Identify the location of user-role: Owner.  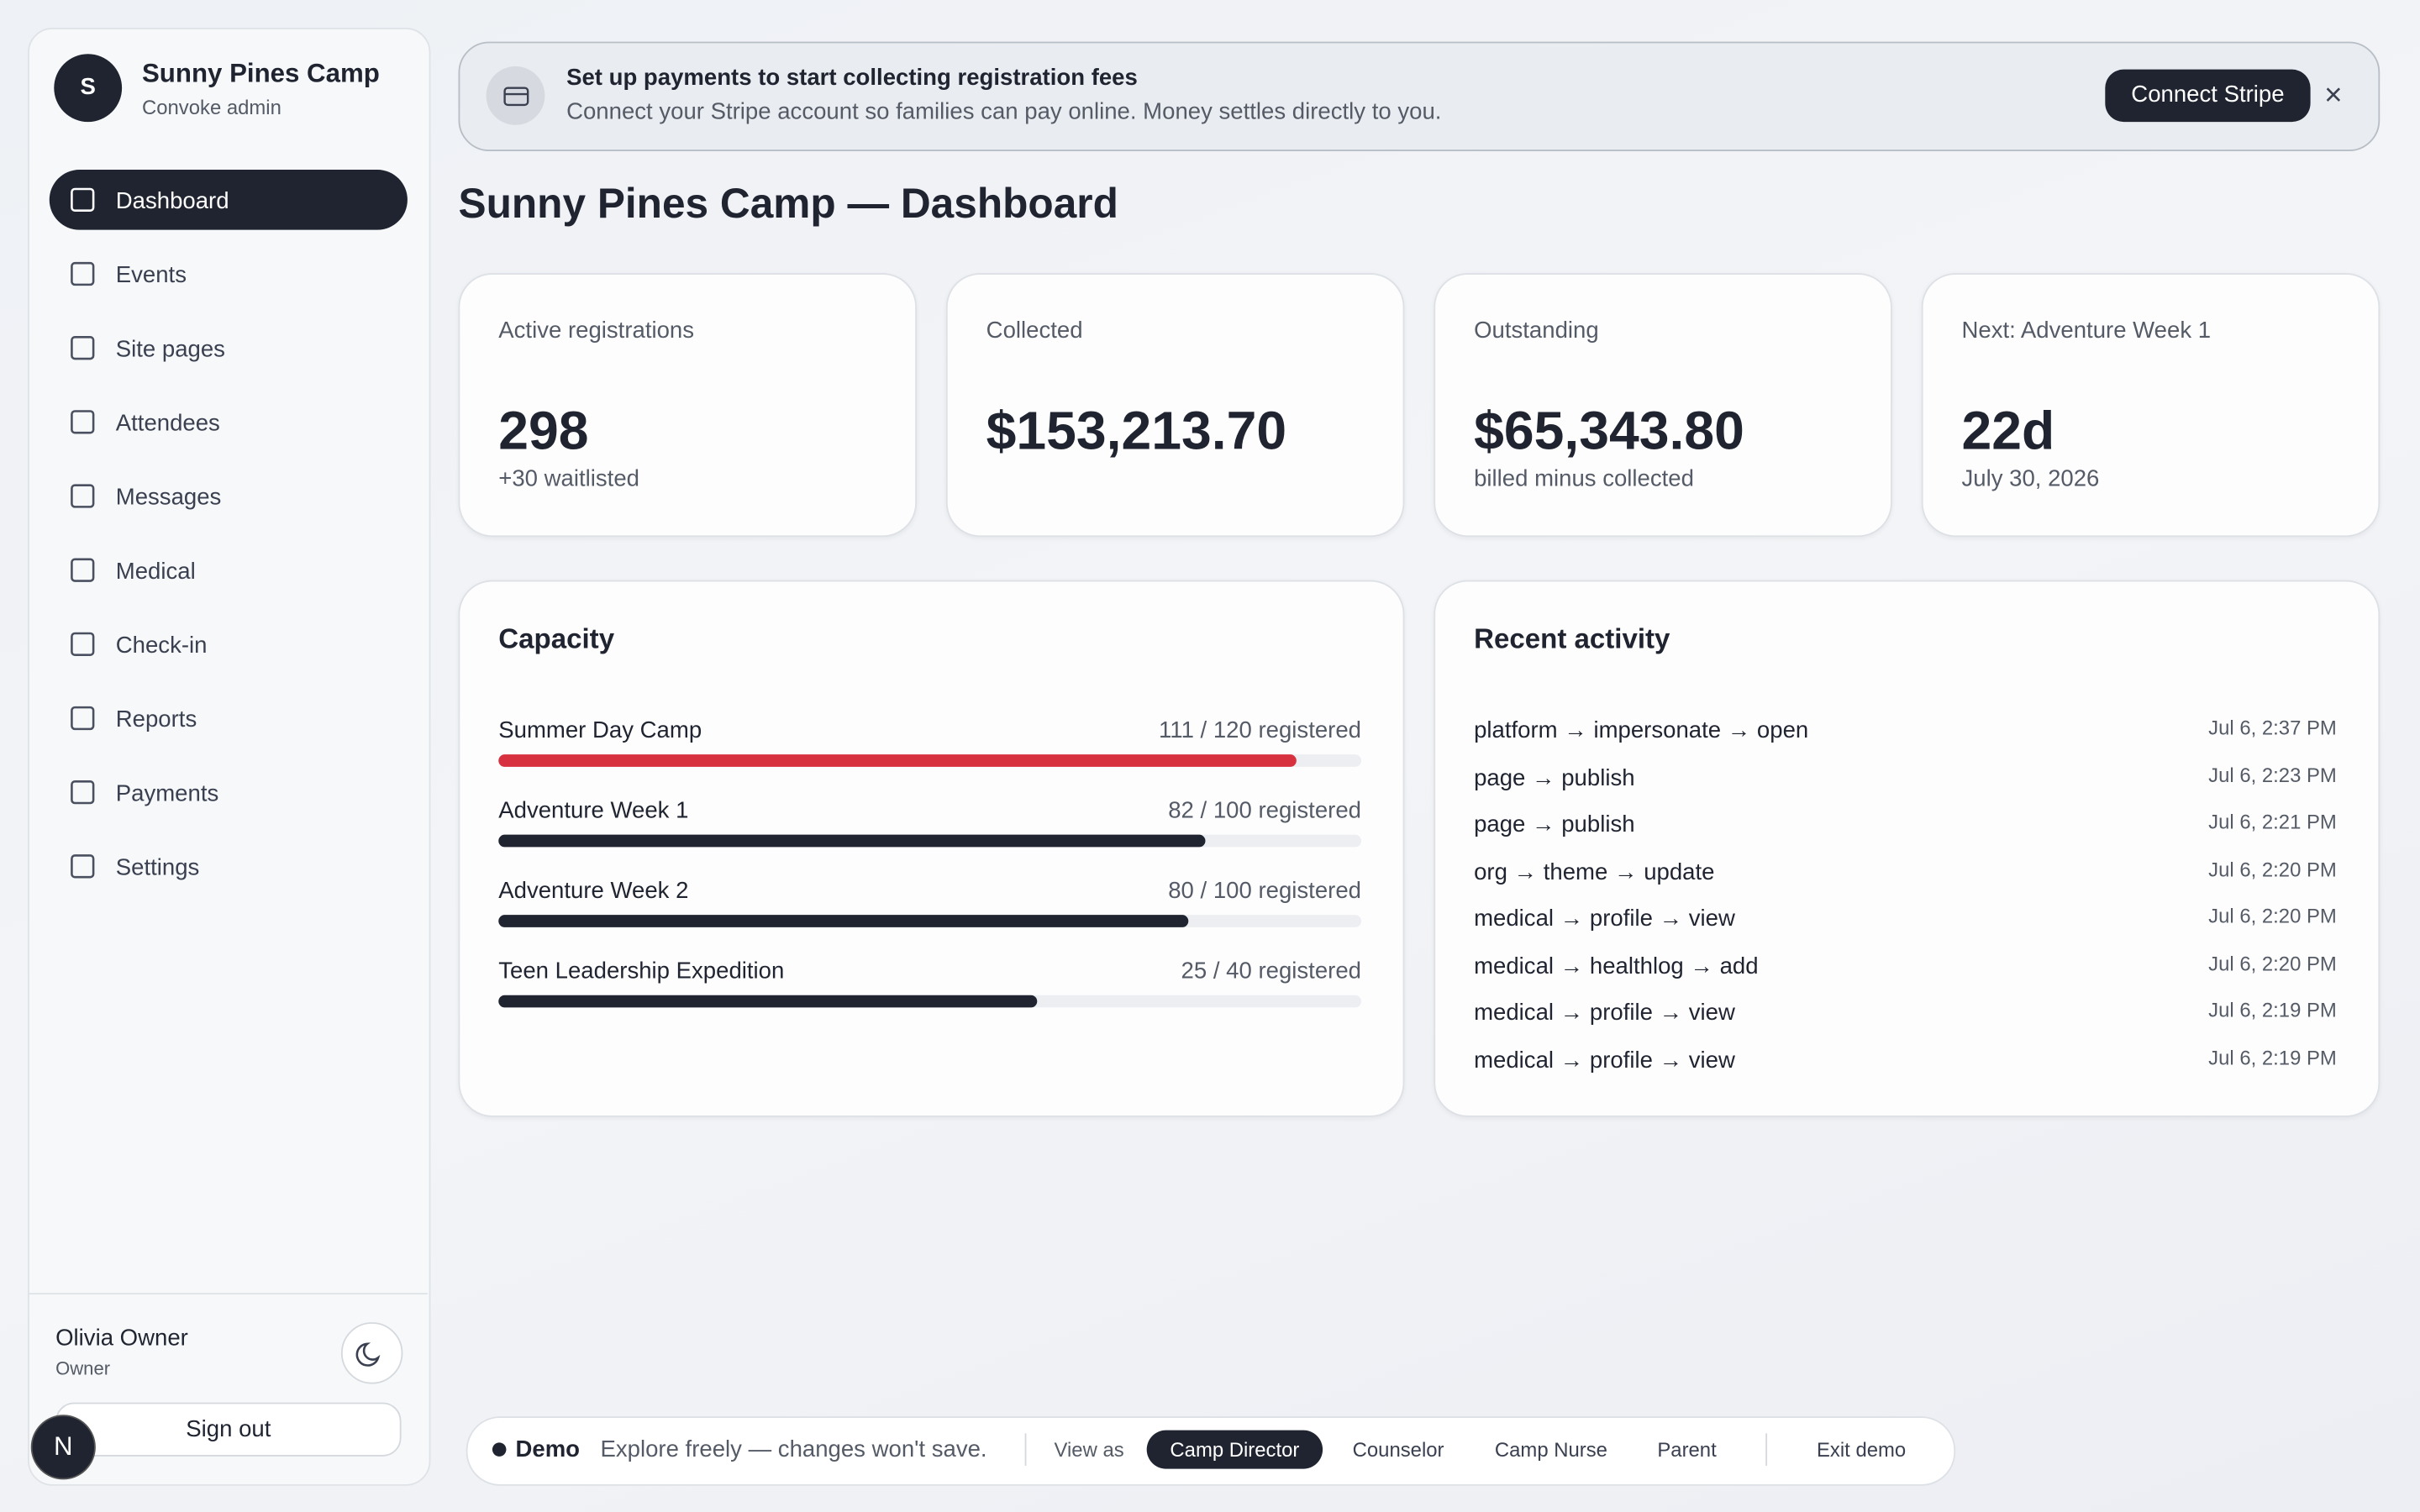
(83, 1368).